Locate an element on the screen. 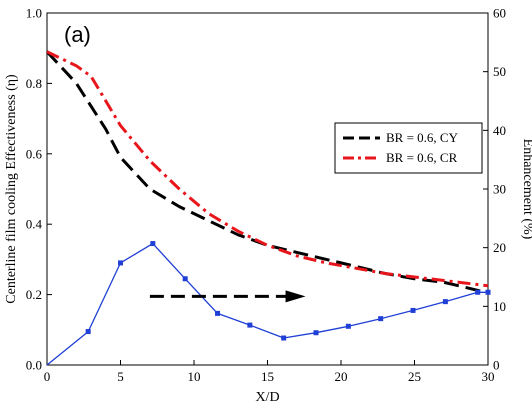  y-tick-label-2: 0.4 is located at coordinates (34, 224).